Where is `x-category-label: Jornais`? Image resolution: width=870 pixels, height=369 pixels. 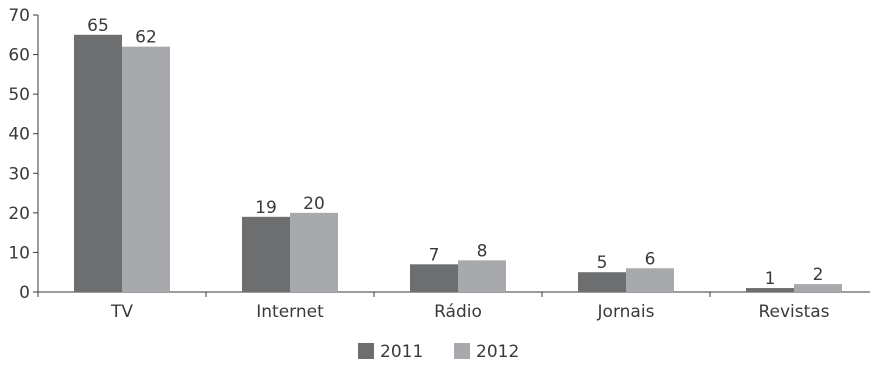
x-category-label: Jornais is located at coordinates (626, 312).